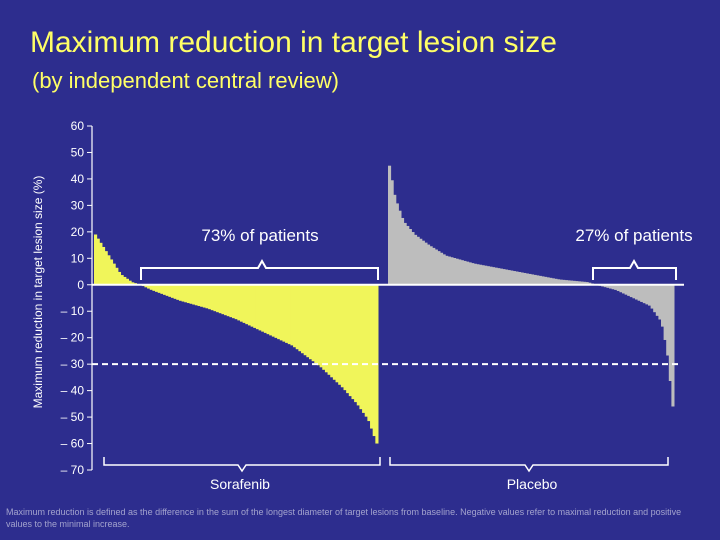  What do you see at coordinates (73, 444) in the screenshot?
I see `y-tick-label: – 60` at bounding box center [73, 444].